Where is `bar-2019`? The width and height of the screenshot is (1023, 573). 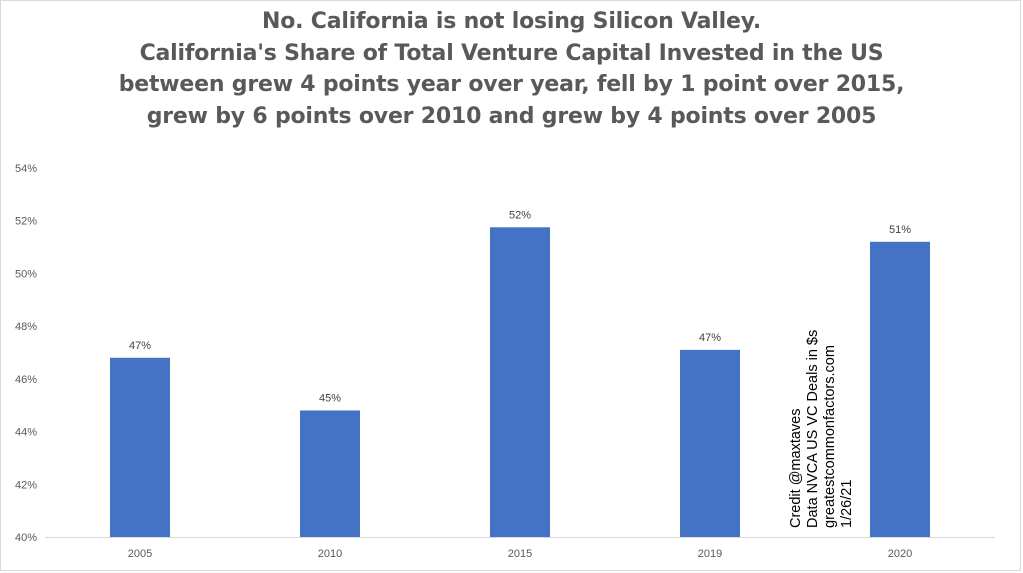 bar-2019 is located at coordinates (710, 443).